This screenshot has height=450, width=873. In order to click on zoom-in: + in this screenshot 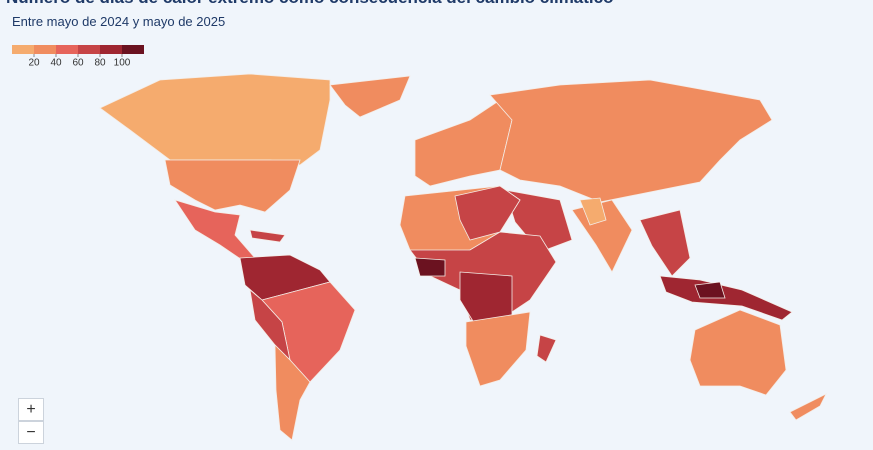, I will do `click(31, 409)`.